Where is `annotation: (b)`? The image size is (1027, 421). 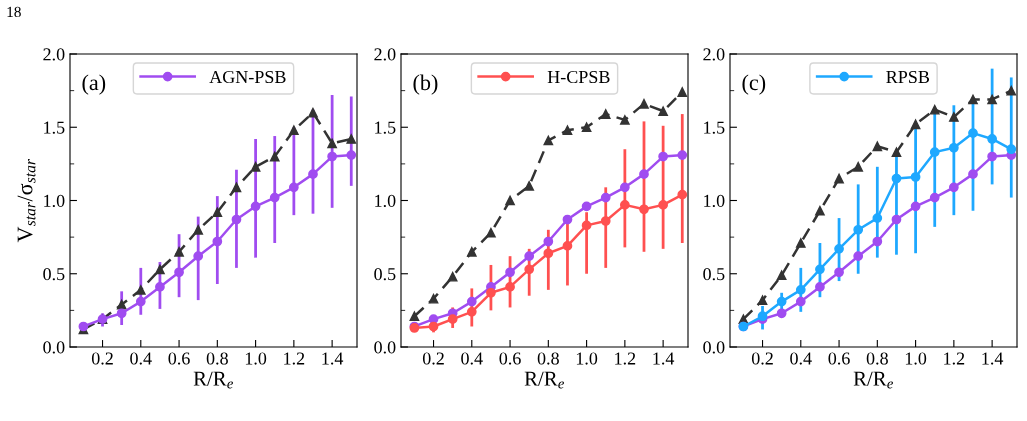 annotation: (b) is located at coordinates (425, 84).